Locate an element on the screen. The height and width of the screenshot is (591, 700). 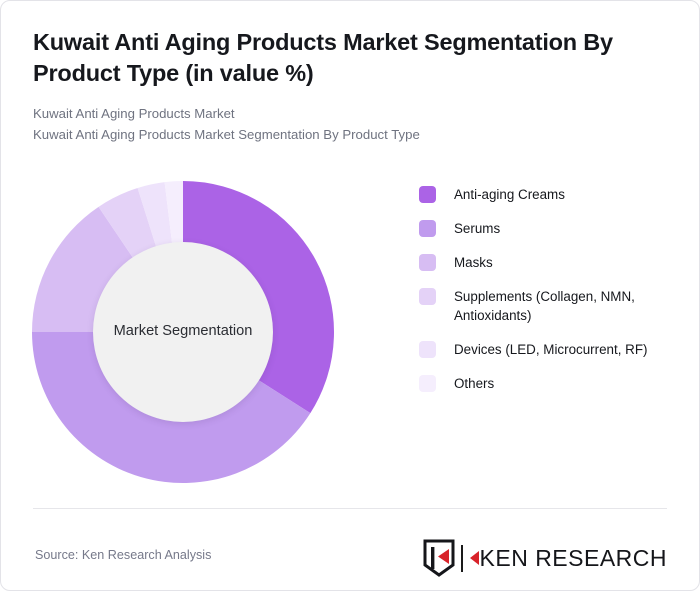
subtitle-line-1: Kuwait Anti Aging Products Market is located at coordinates (134, 114).